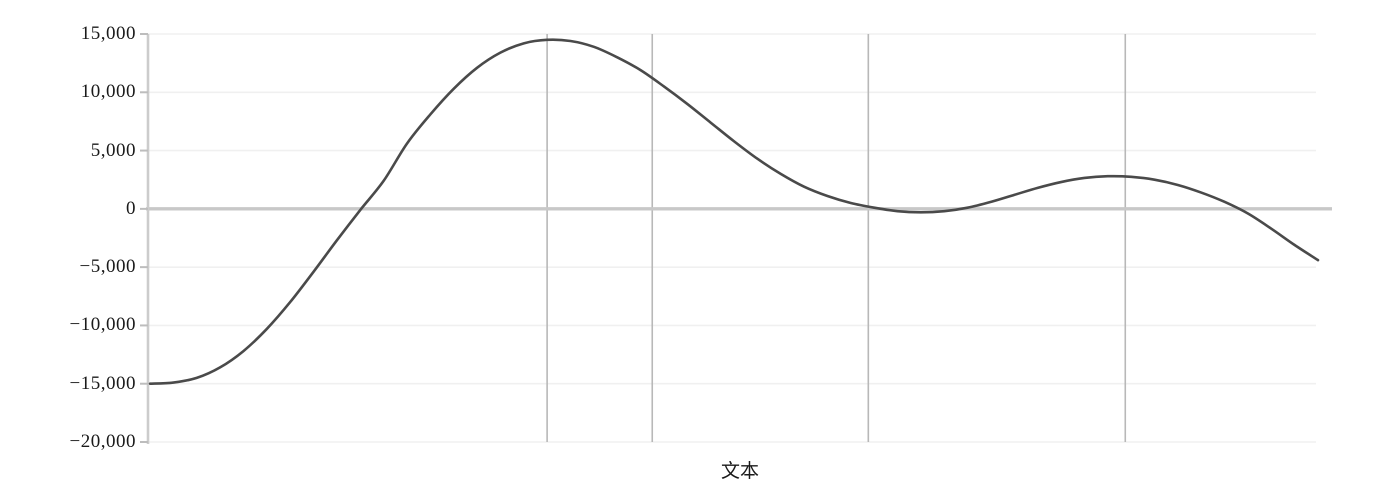 The image size is (1384, 498). What do you see at coordinates (108, 33) in the screenshot?
I see `y-axis-tick-label: 15,000` at bounding box center [108, 33].